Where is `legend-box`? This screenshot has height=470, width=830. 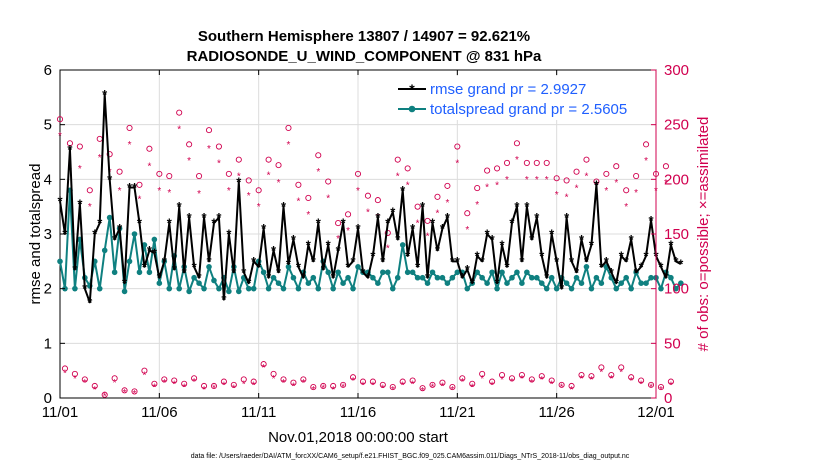
legend-box is located at coordinates (503, 98).